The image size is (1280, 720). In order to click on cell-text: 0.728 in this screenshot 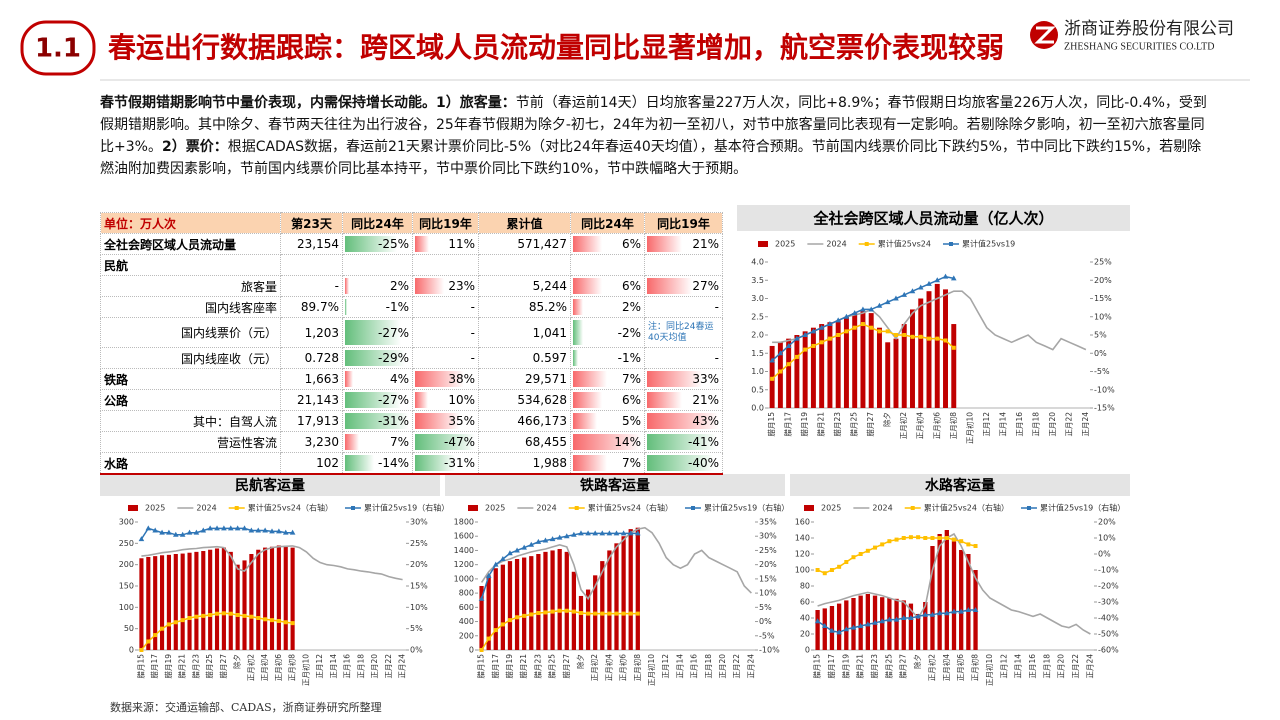, I will do `click(321, 358)`.